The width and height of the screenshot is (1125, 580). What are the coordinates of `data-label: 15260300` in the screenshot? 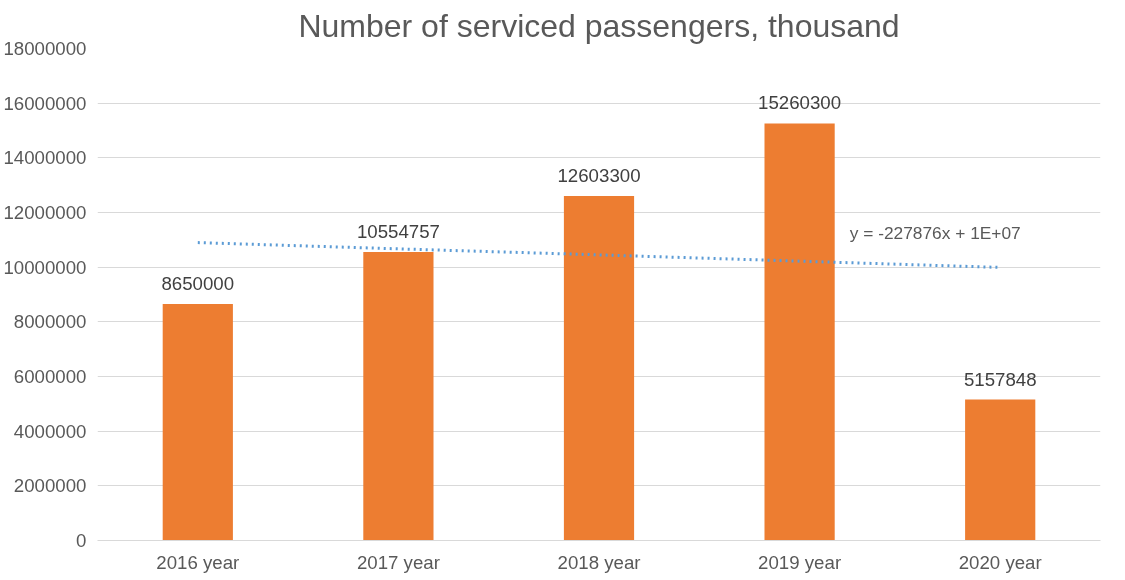 It's located at (800, 103).